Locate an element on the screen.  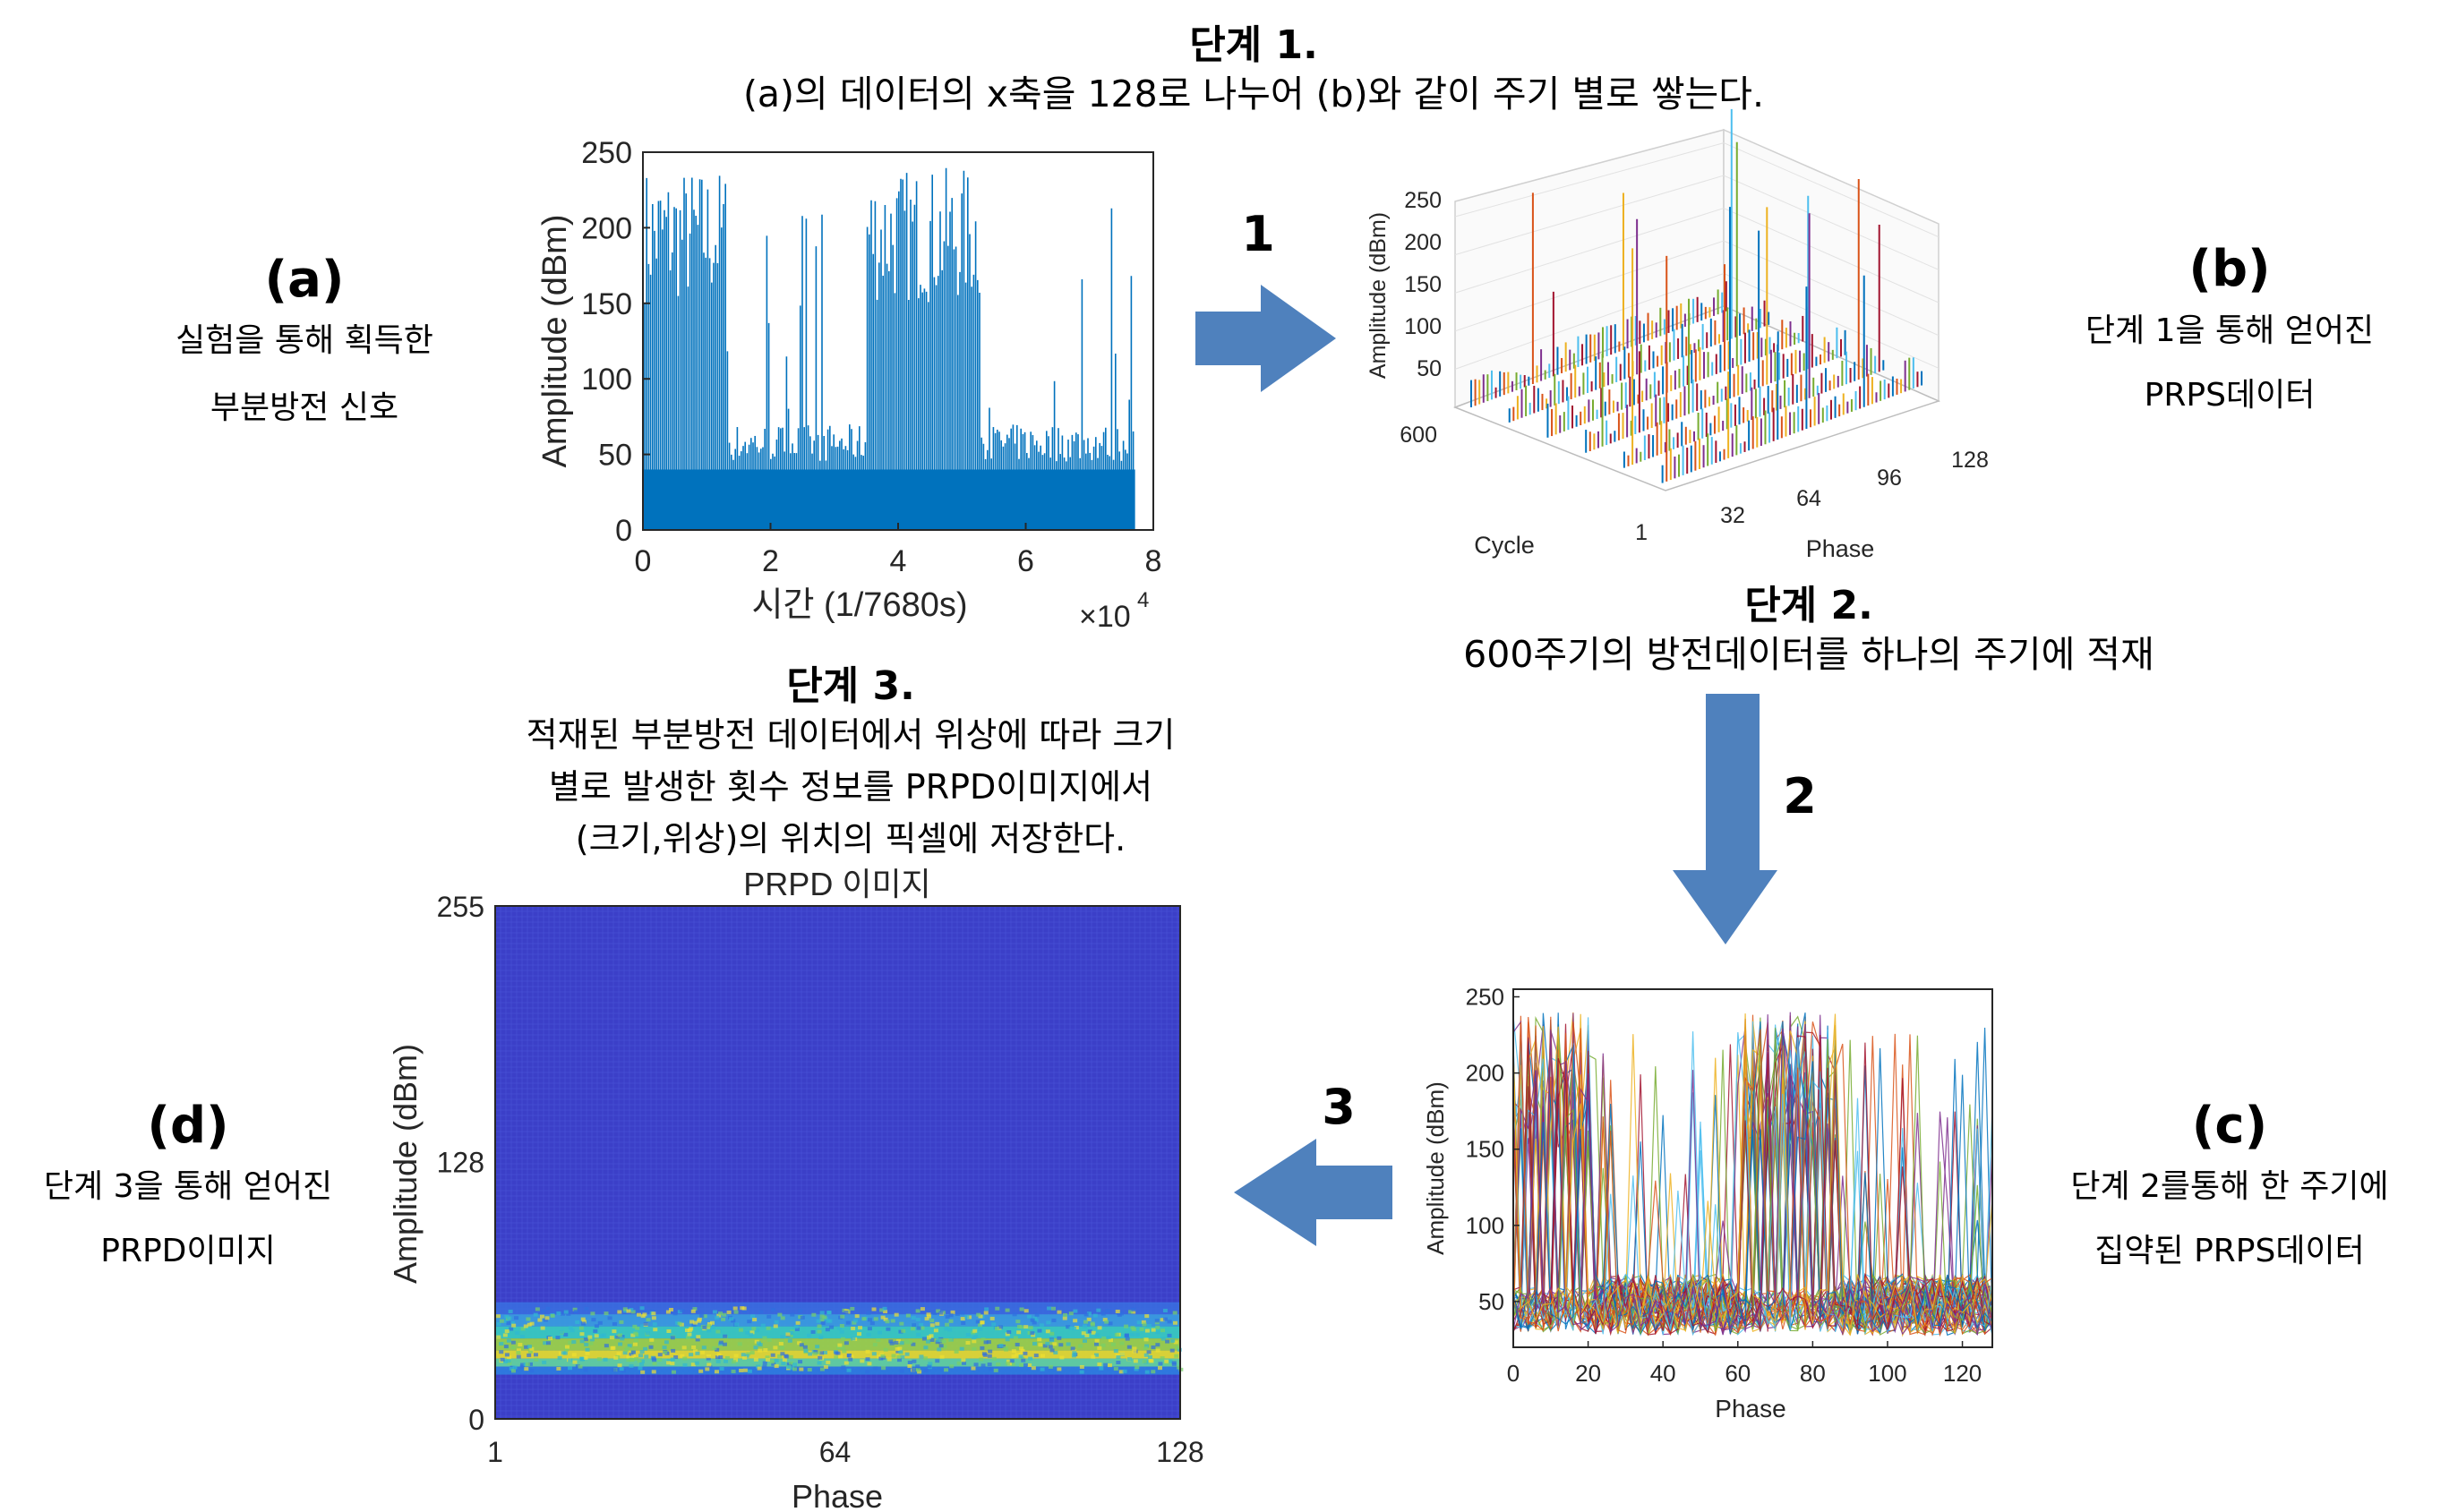
arrow-3-number: 3 is located at coordinates (1339, 1107).